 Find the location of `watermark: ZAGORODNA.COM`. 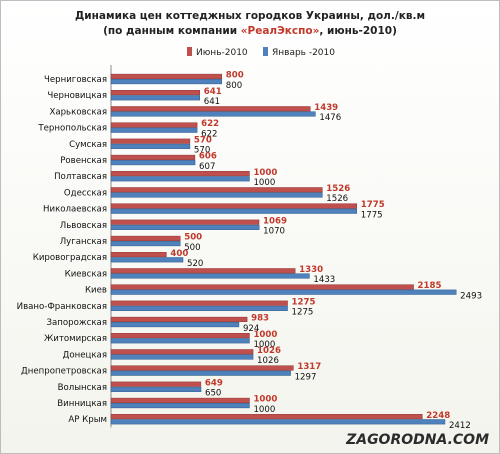

watermark: ZAGORODNA.COM is located at coordinates (417, 440).